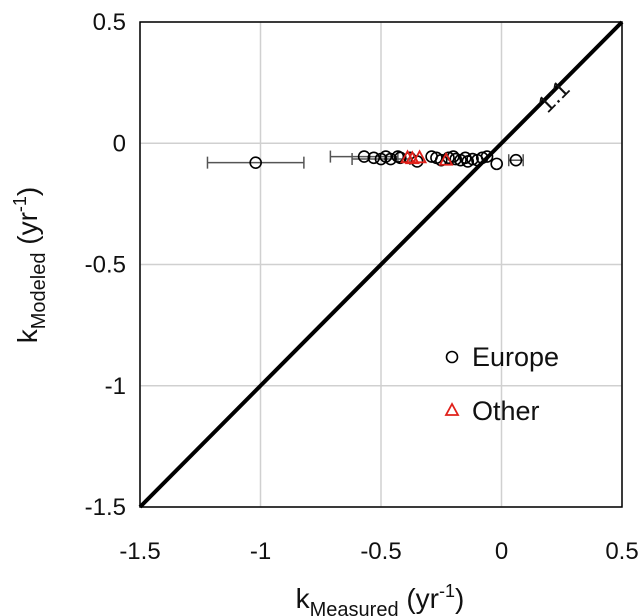 The height and width of the screenshot is (616, 643). I want to click on x-tick-label-4: 0.5, so click(621, 551).